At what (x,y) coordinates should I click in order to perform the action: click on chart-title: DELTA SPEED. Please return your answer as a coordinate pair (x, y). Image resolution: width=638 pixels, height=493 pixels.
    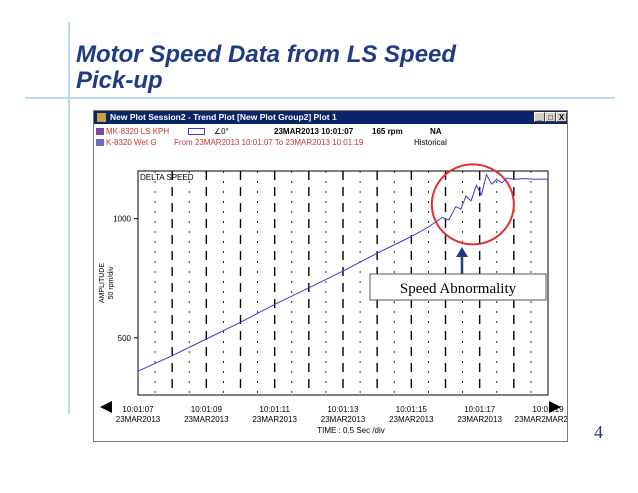
    Looking at the image, I should click on (167, 177).